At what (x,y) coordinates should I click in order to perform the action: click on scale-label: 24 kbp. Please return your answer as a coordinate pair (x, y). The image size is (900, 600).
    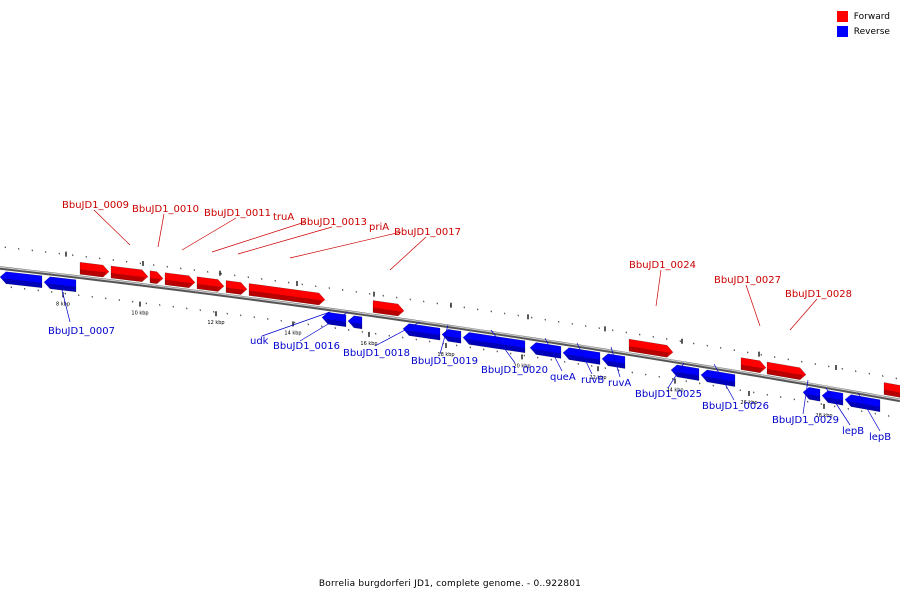
    Looking at the image, I should click on (674, 391).